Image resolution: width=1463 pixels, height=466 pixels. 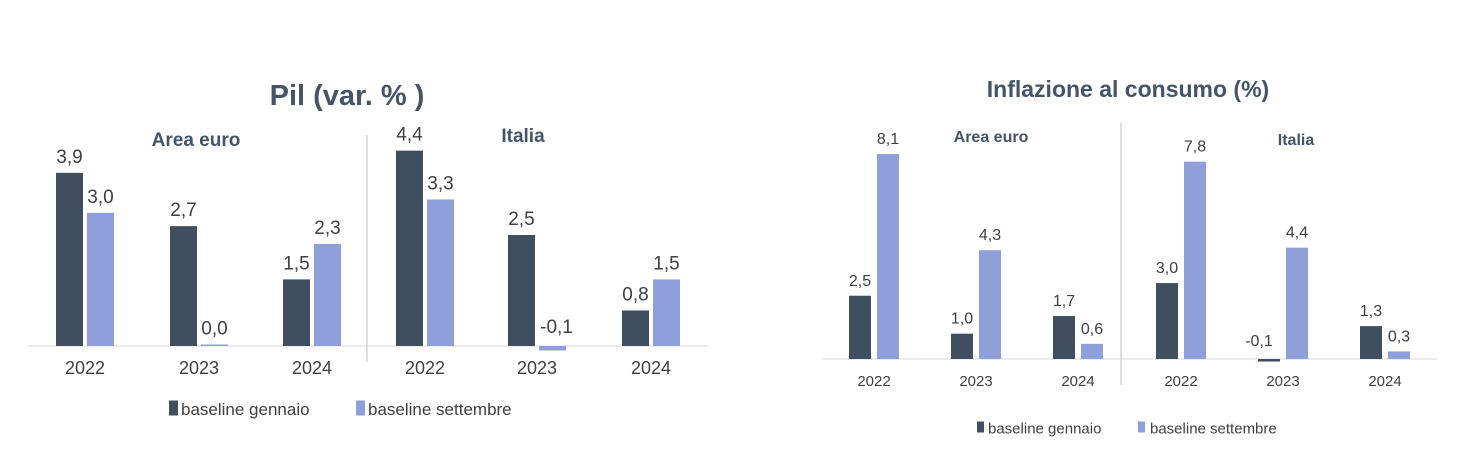 What do you see at coordinates (990, 235) in the screenshot?
I see `data-label: 4,3` at bounding box center [990, 235].